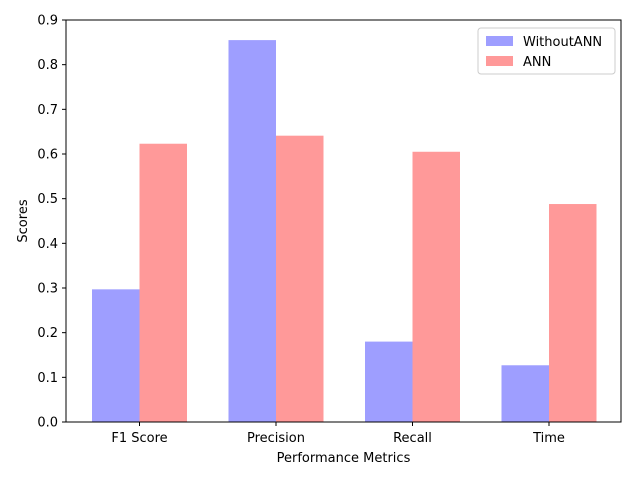 The height and width of the screenshot is (480, 640). Describe the element at coordinates (537, 62) in the screenshot. I see `legend-label-ann: ANN` at that location.